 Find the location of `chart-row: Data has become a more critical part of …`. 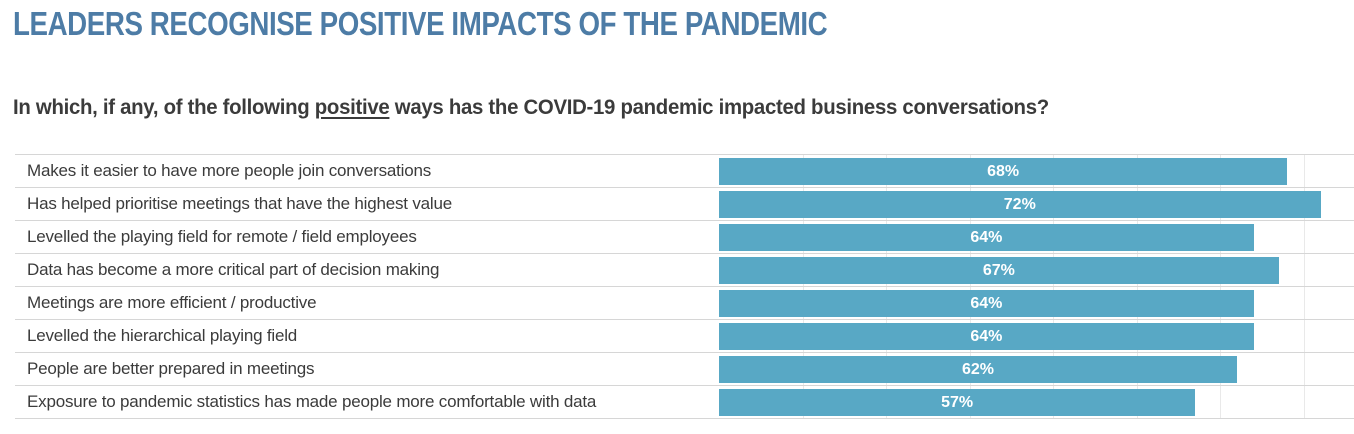

chart-row: Data has become a more critical part of … is located at coordinates (684, 269).